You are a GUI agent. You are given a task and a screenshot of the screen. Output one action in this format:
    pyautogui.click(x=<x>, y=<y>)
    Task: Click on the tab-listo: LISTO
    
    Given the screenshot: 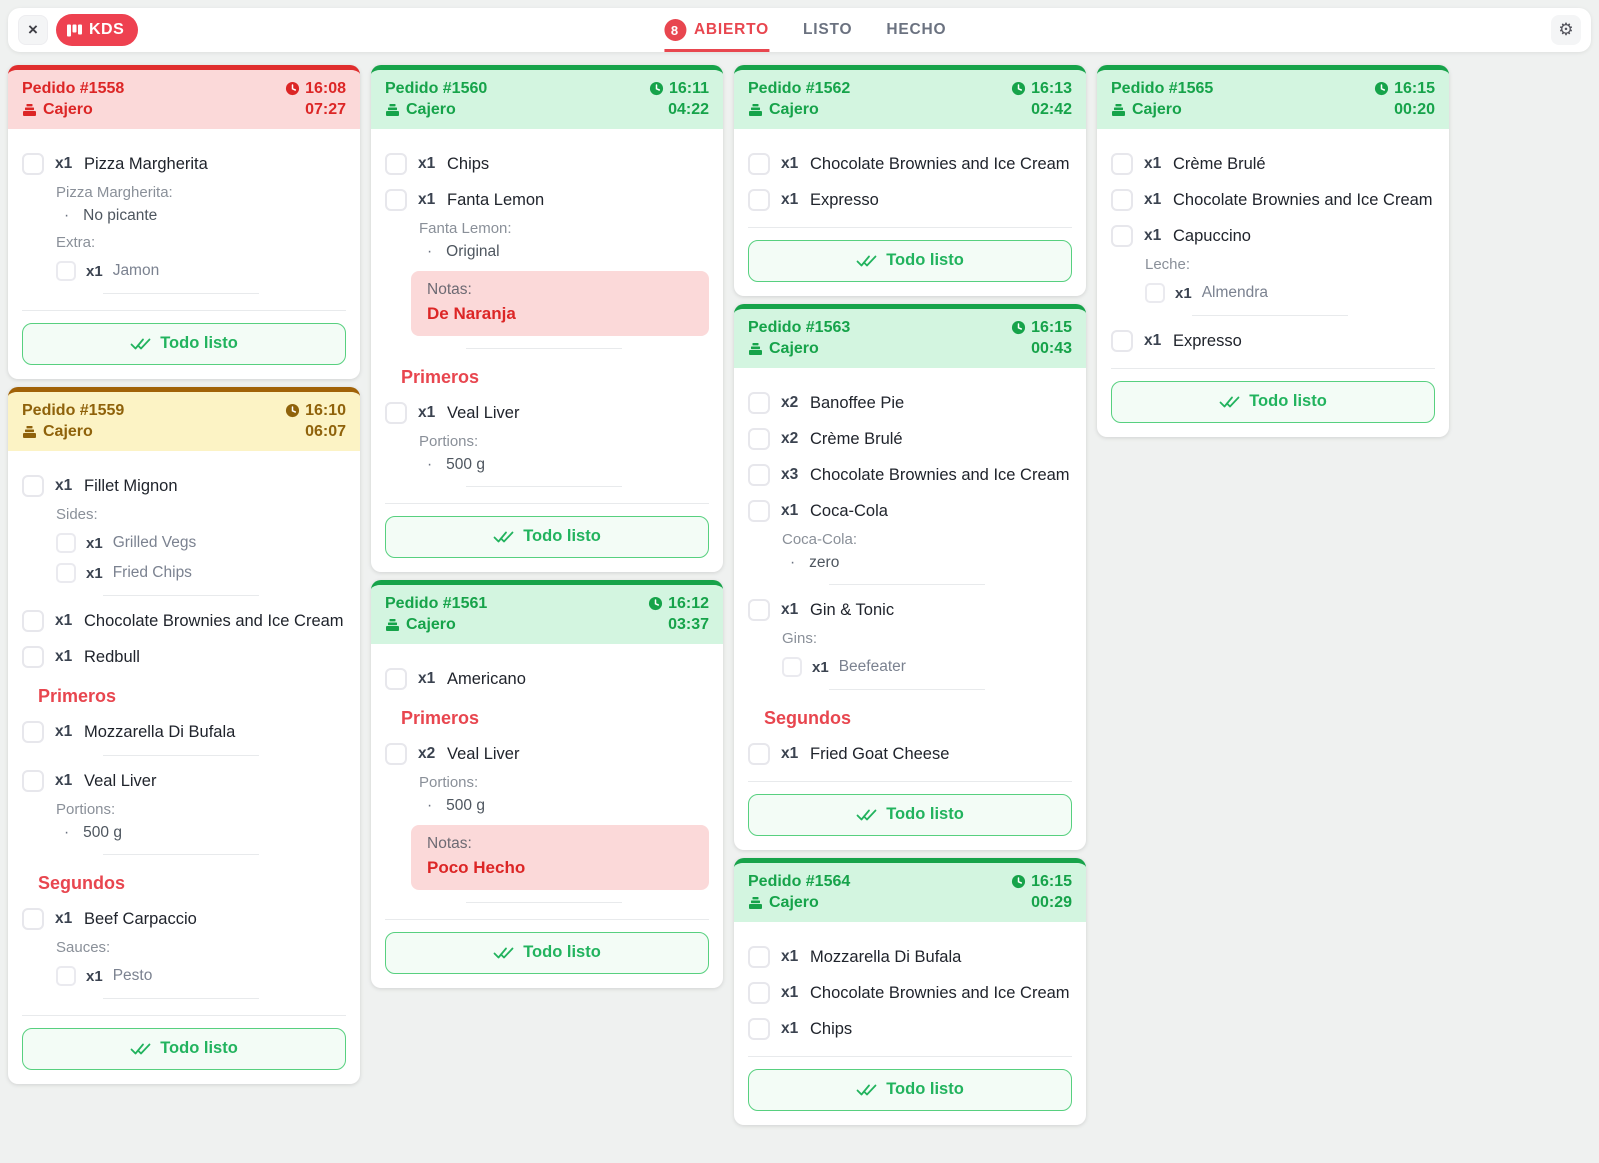 What is the action you would take?
    pyautogui.click(x=827, y=30)
    